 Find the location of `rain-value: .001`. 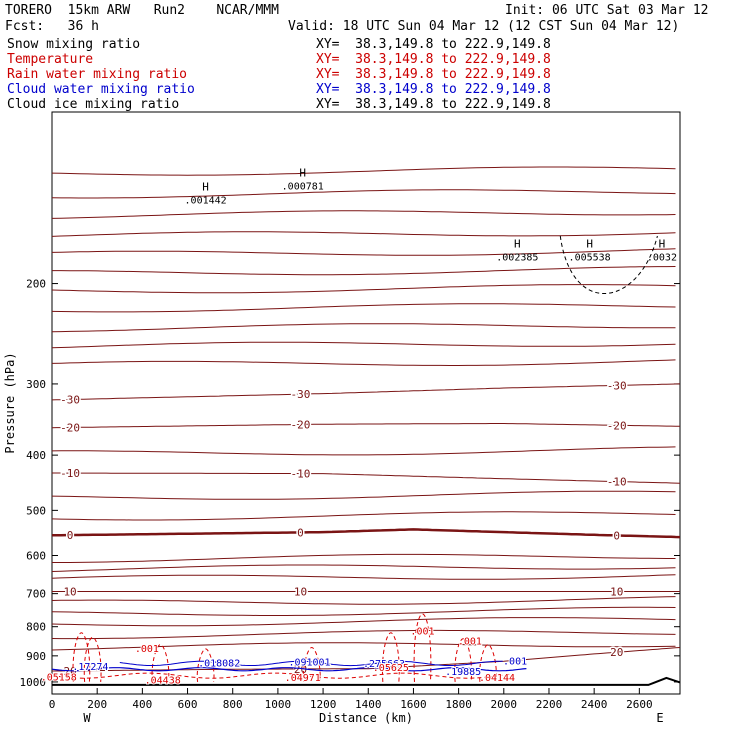

rain-value: .001 is located at coordinates (470, 642).